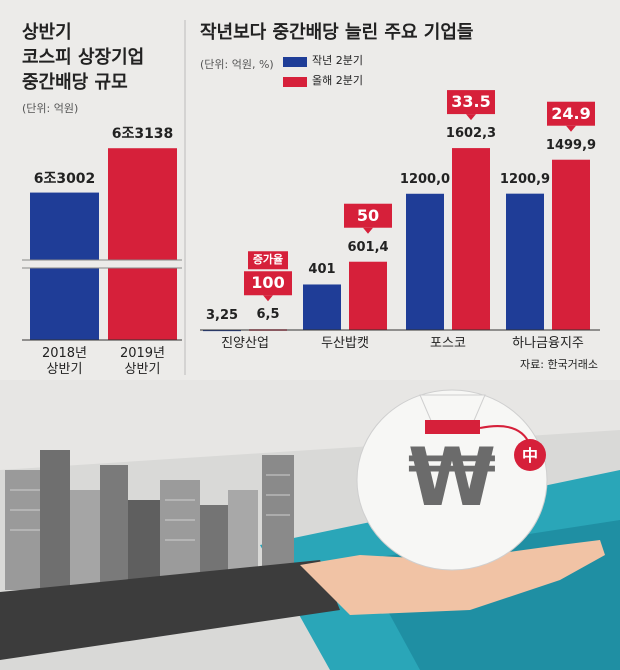 This screenshot has height=670, width=620. Describe the element at coordinates (337, 60) in the screenshot. I see `legend-label: 작년 2분기` at that location.